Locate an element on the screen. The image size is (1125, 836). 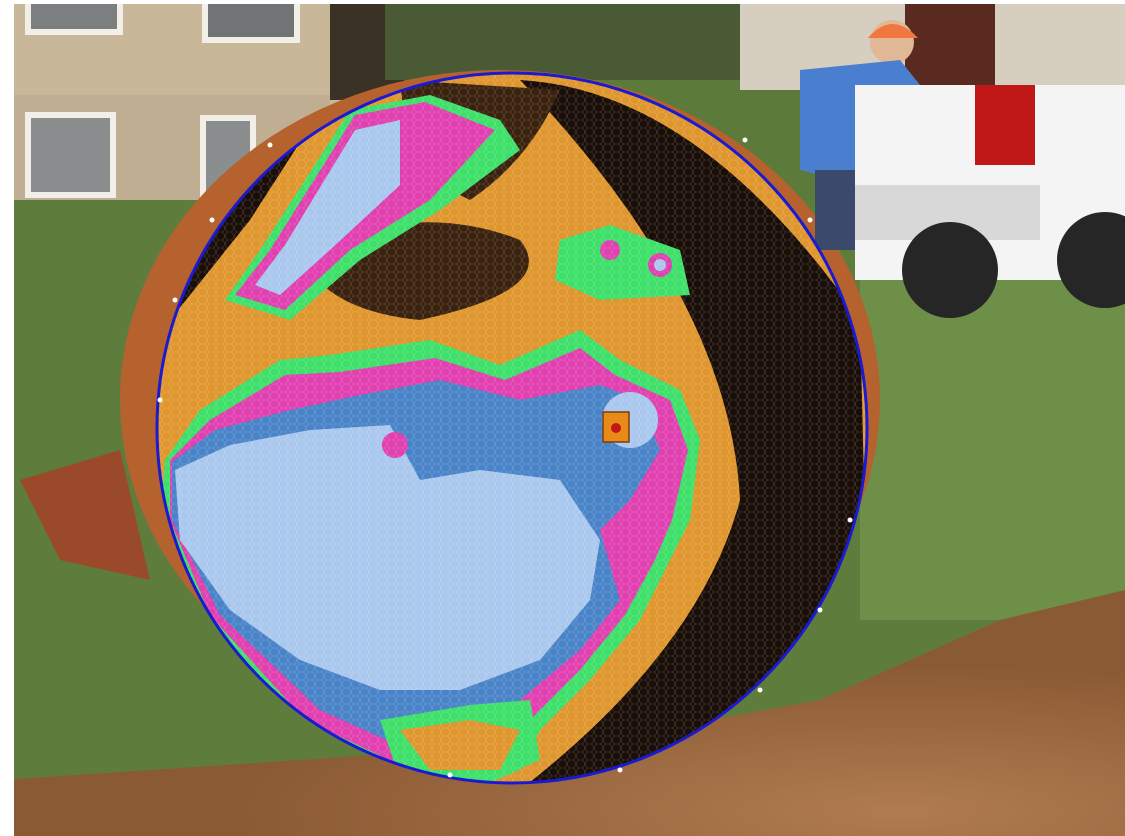
lawn-right is located at coordinates (992, 450).